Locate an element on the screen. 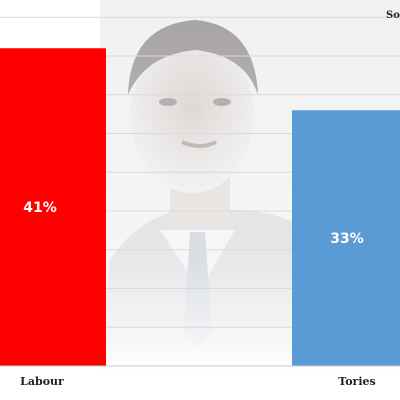 The height and width of the screenshot is (400, 400). category-label-labour: Labour is located at coordinates (42, 381).